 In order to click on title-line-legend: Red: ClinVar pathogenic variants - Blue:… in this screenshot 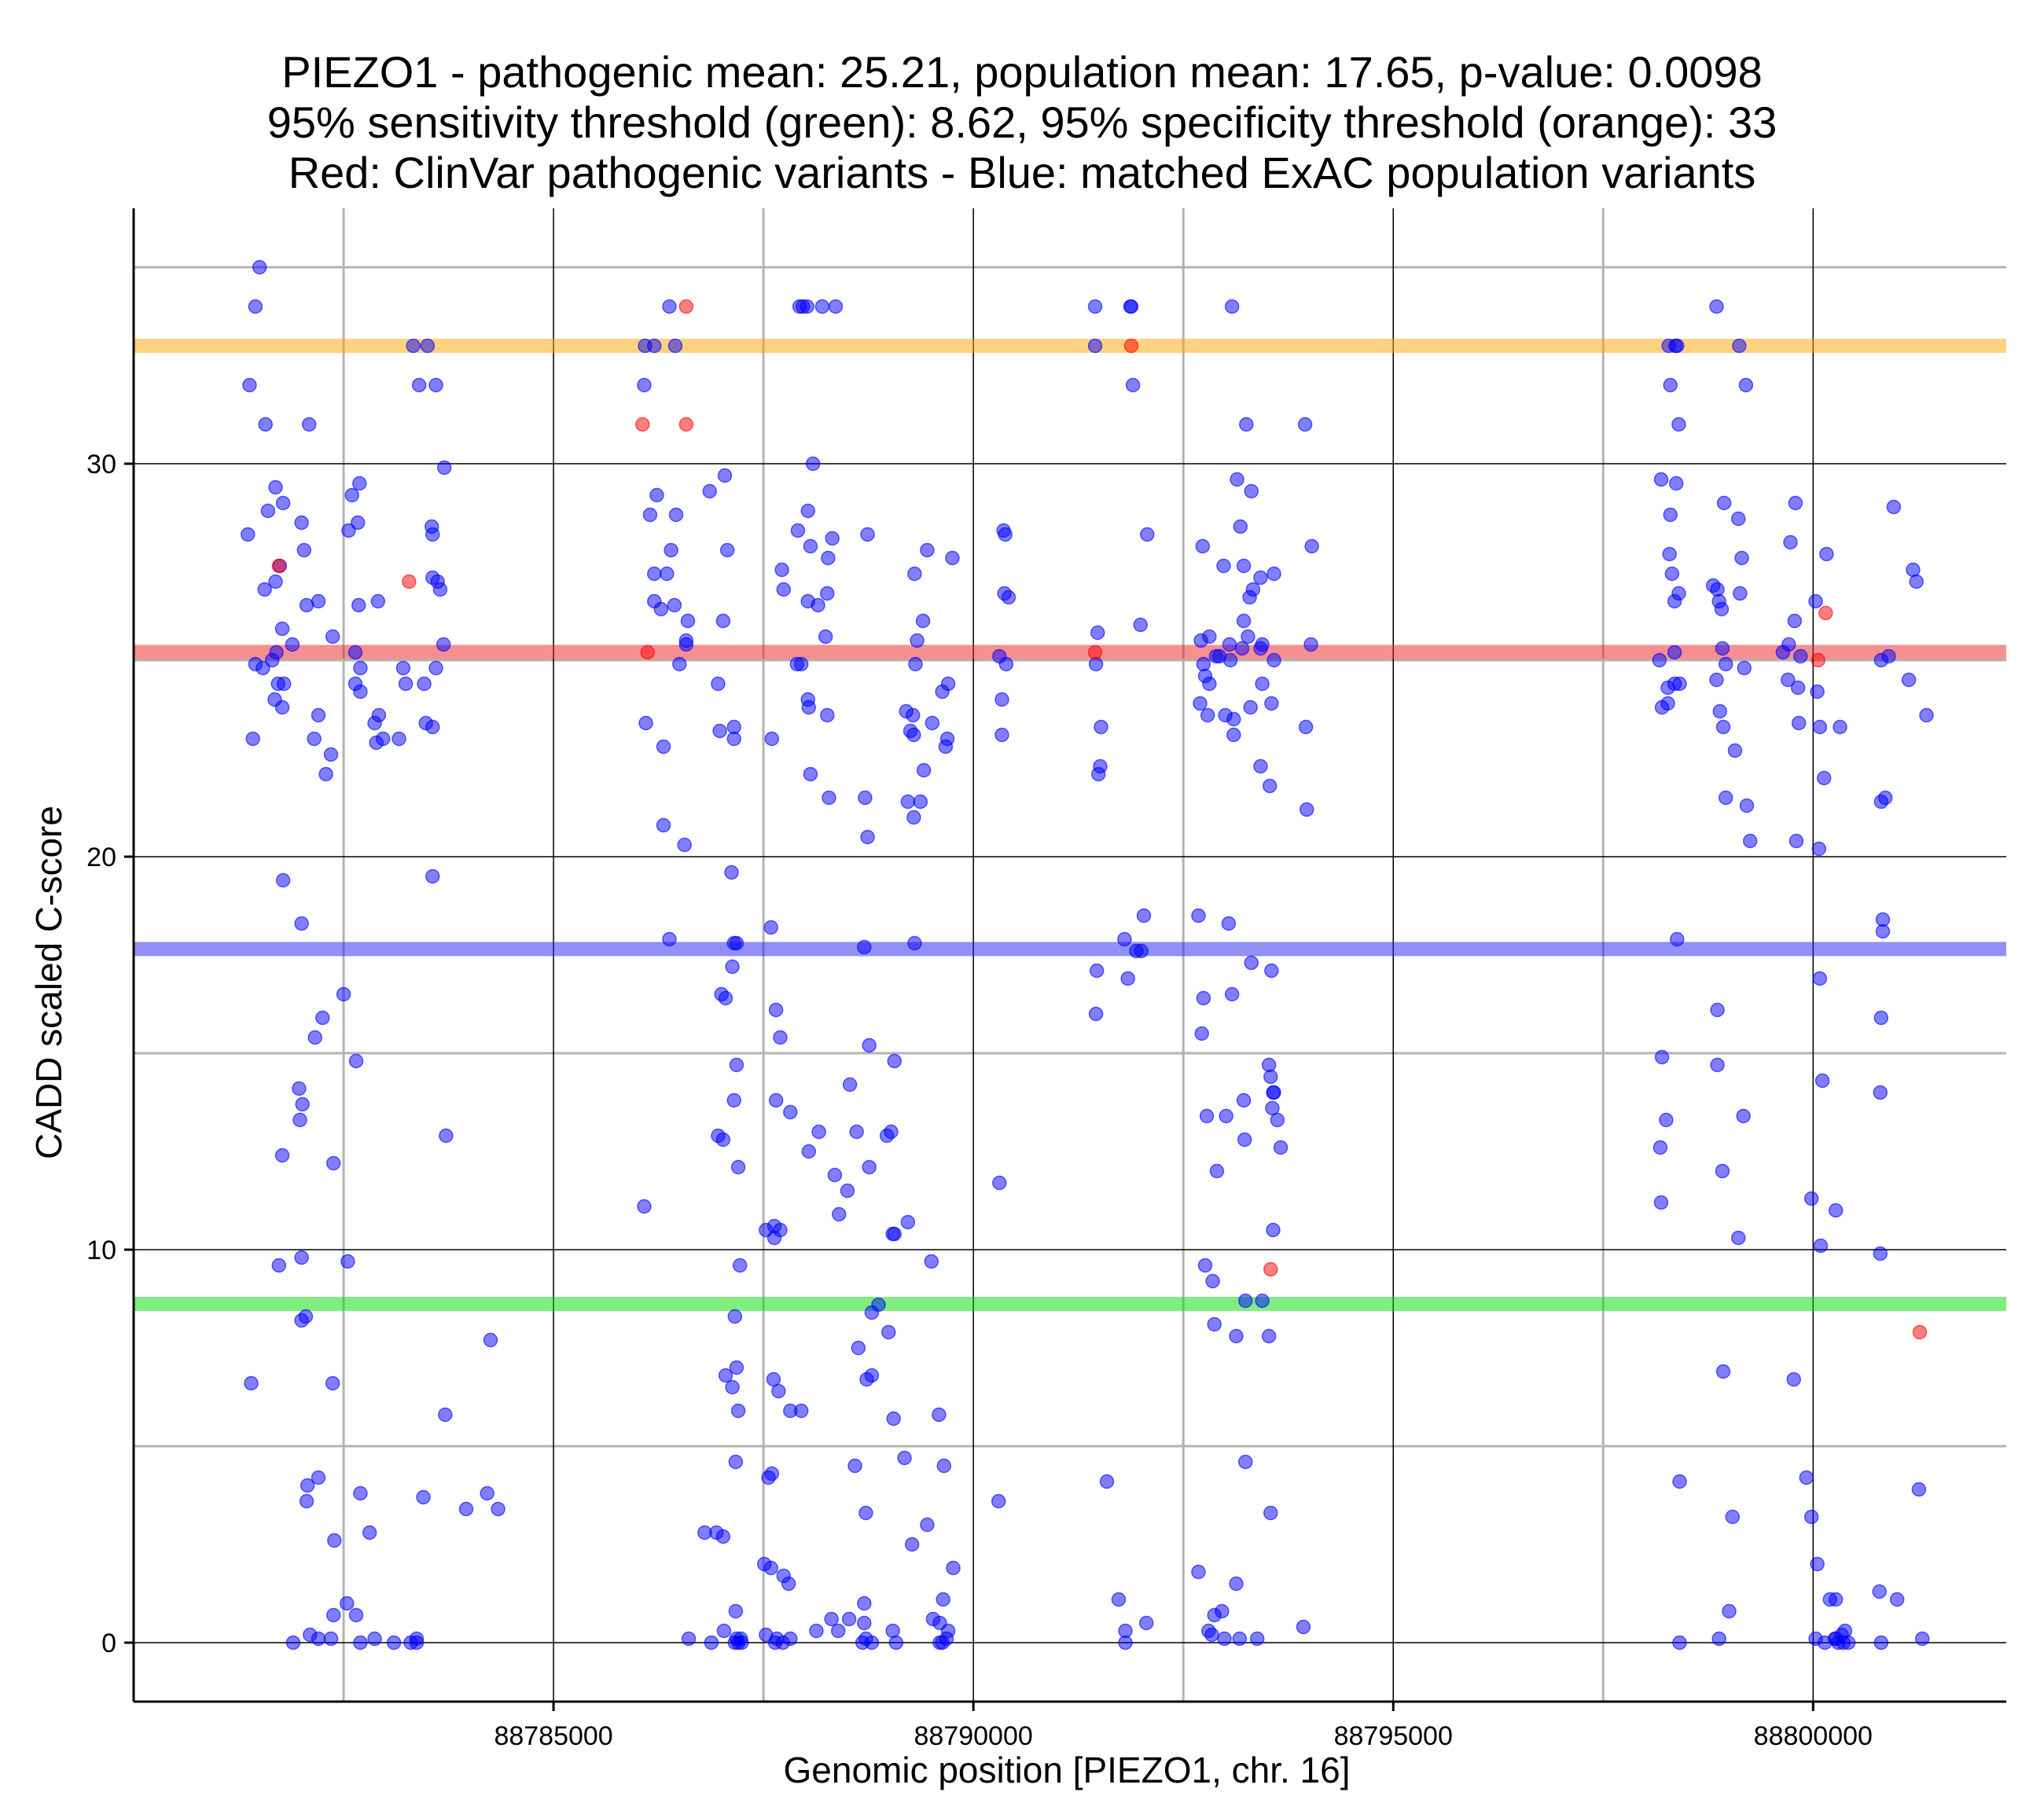, I will do `click(1022, 172)`.